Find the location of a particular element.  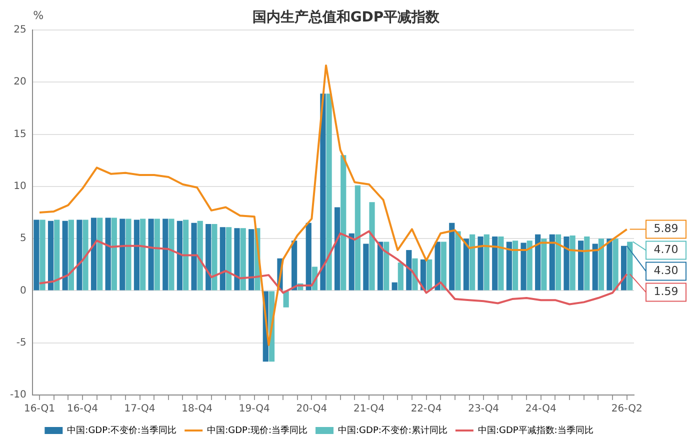

x-tick-label: 23-Q4 is located at coordinates (484, 409).